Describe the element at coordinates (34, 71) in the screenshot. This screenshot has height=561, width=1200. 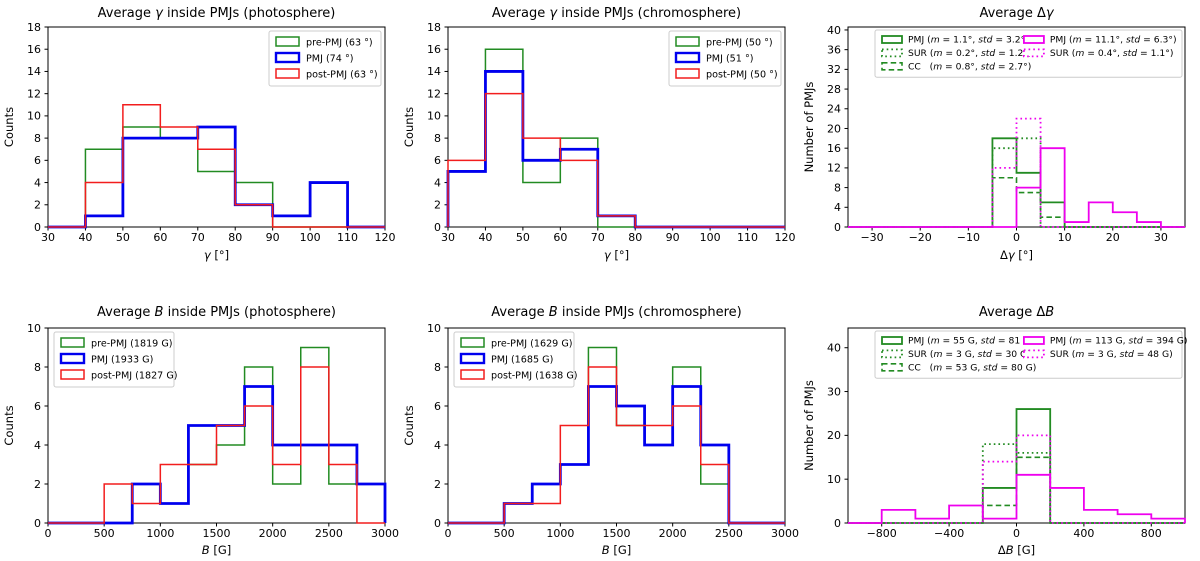
I see `y-tick-label: 14` at that location.